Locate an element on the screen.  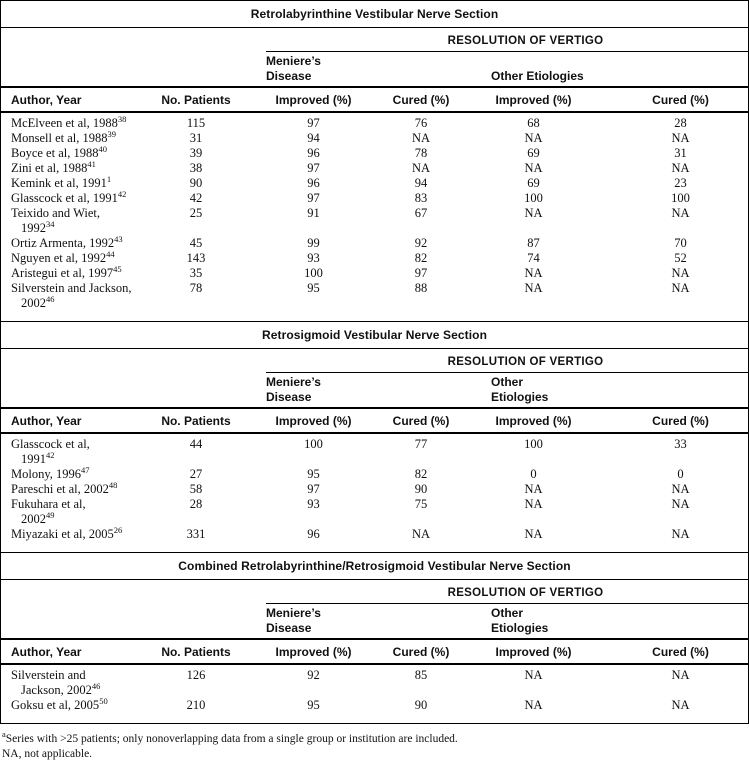
value-cell: 85 is located at coordinates (421, 675).